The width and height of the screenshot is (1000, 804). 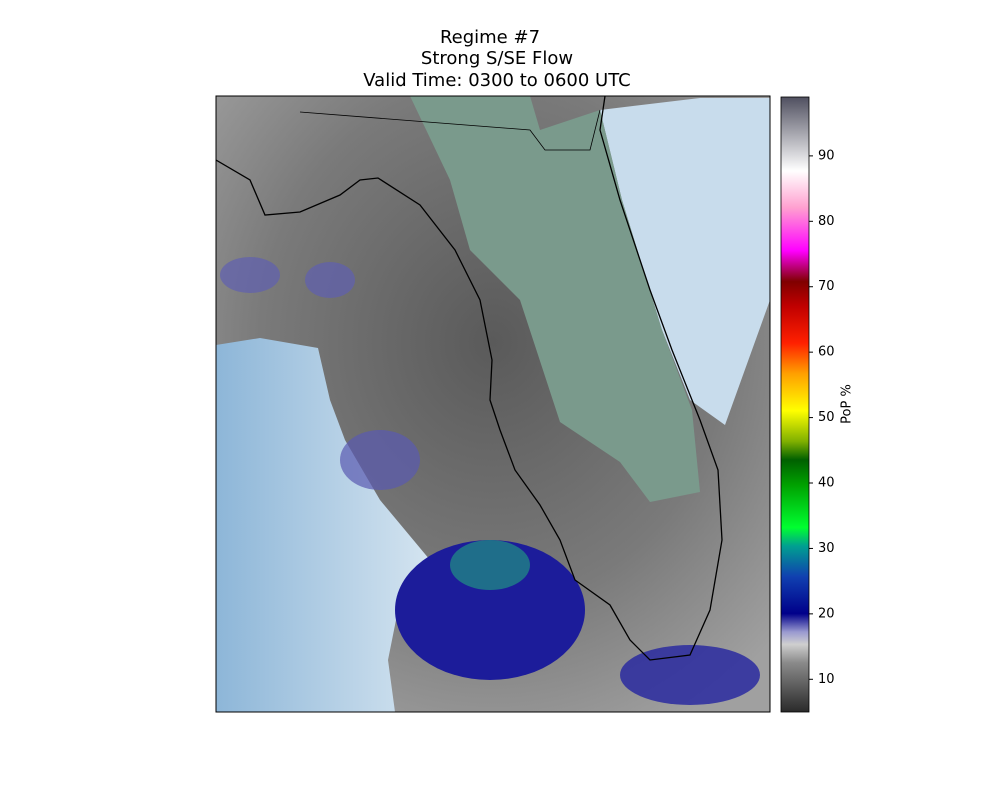 I want to click on atlantic-water, so click(x=685, y=261).